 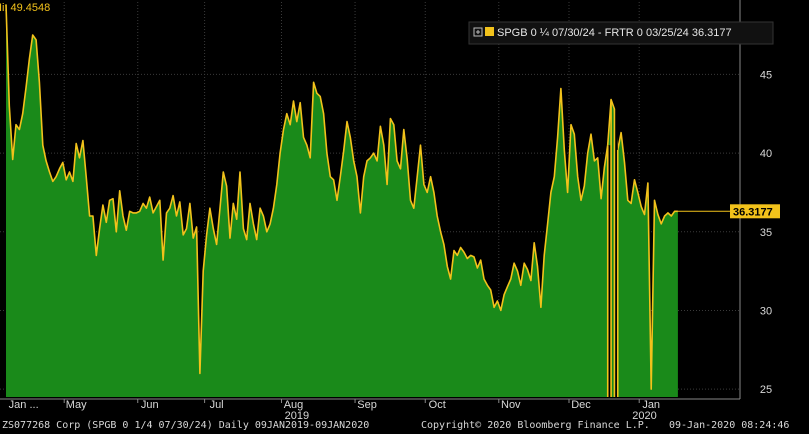 I want to click on last-value-box, so click(x=755, y=211).